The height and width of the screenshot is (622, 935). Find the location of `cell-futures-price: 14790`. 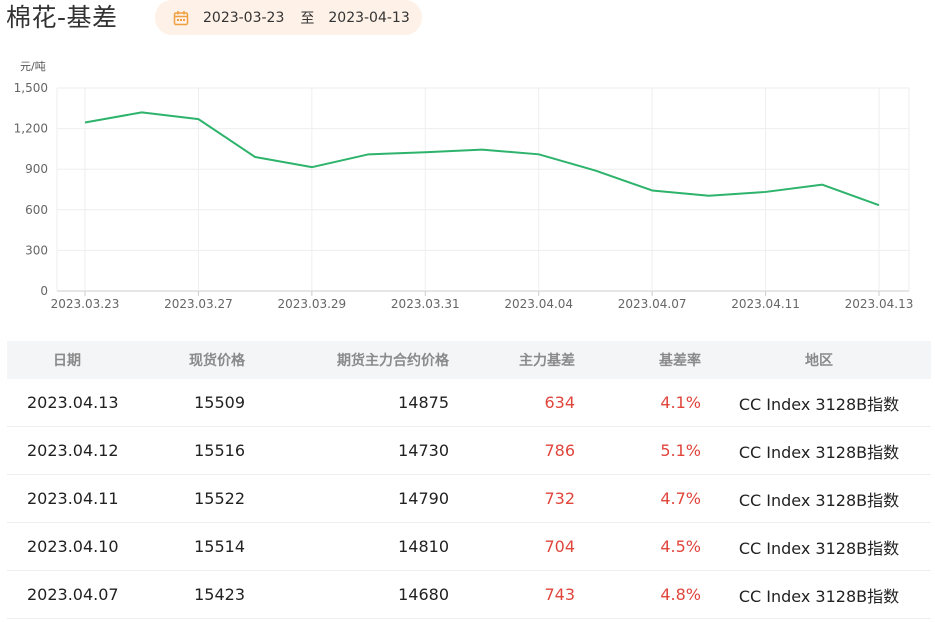

cell-futures-price: 14790 is located at coordinates (423, 498).